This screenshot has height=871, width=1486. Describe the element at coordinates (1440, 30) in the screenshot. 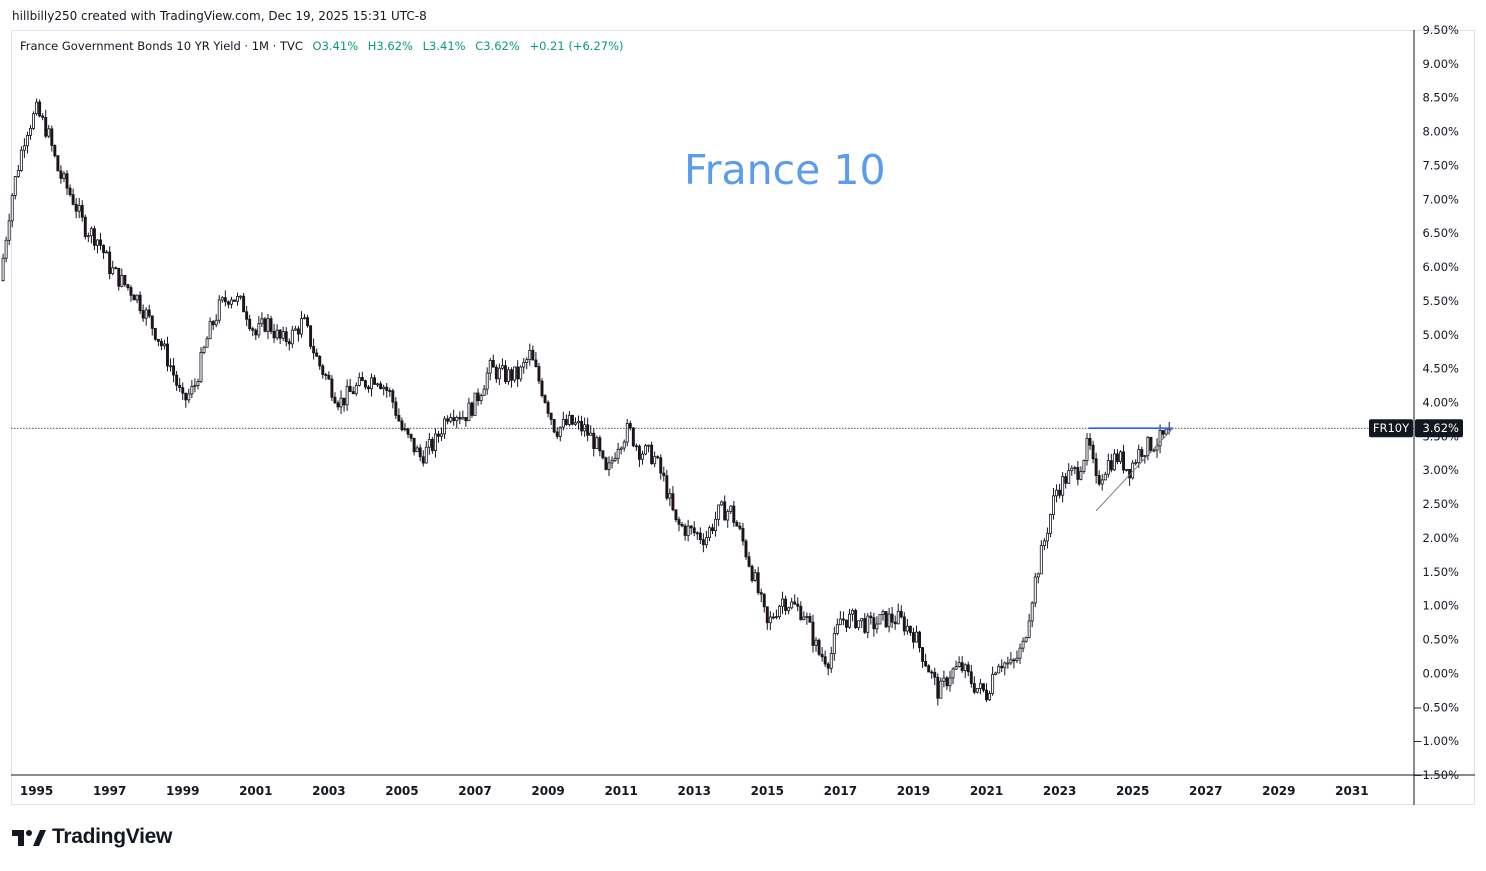

I see `y-tick-label: 9.50%` at that location.